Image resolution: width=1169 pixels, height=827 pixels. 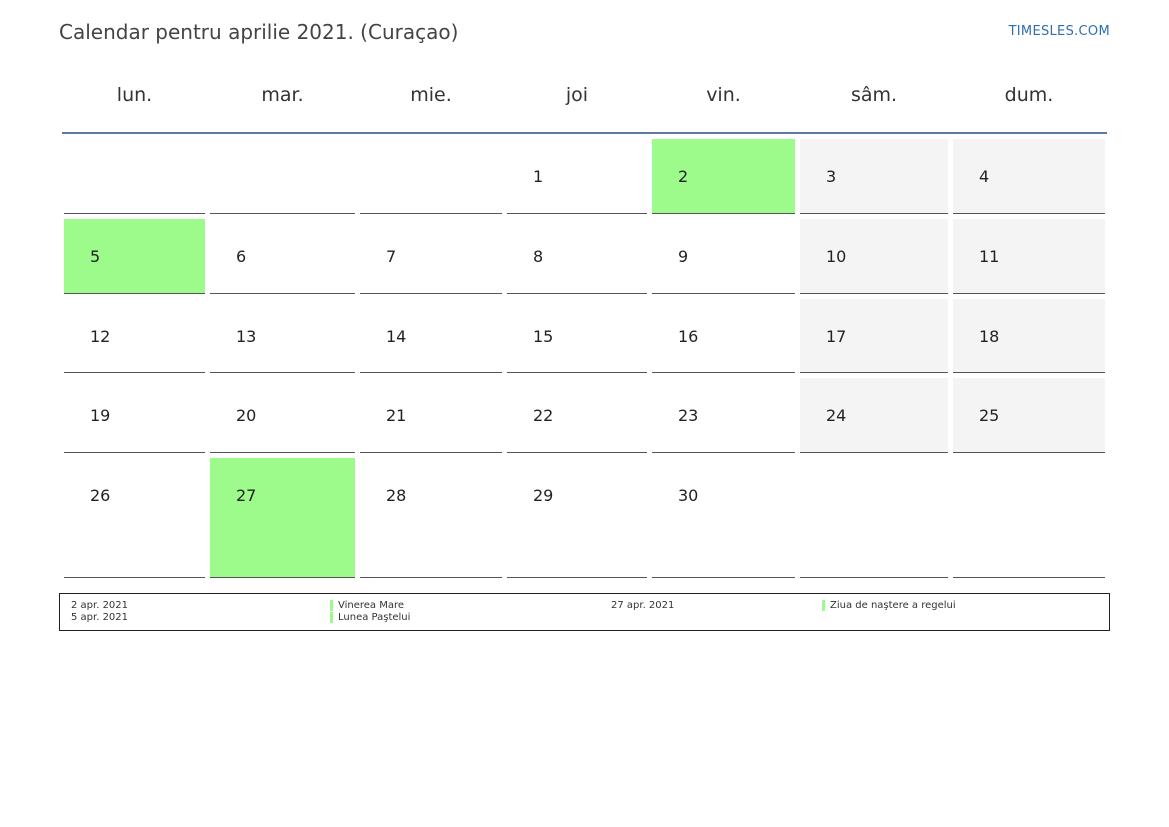 What do you see at coordinates (1029, 336) in the screenshot?
I see `calendar-day-cell: 18` at bounding box center [1029, 336].